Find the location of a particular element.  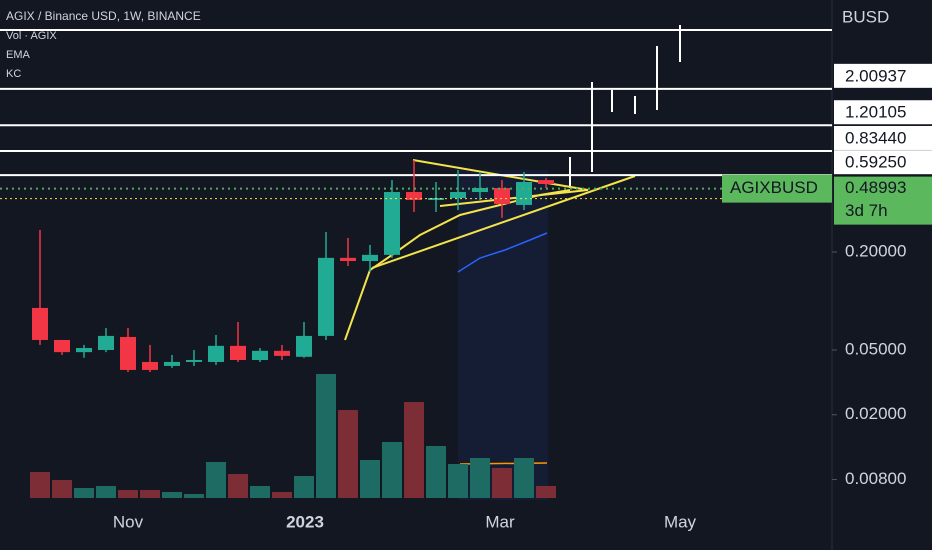

highlight-zone is located at coordinates (503, 335).